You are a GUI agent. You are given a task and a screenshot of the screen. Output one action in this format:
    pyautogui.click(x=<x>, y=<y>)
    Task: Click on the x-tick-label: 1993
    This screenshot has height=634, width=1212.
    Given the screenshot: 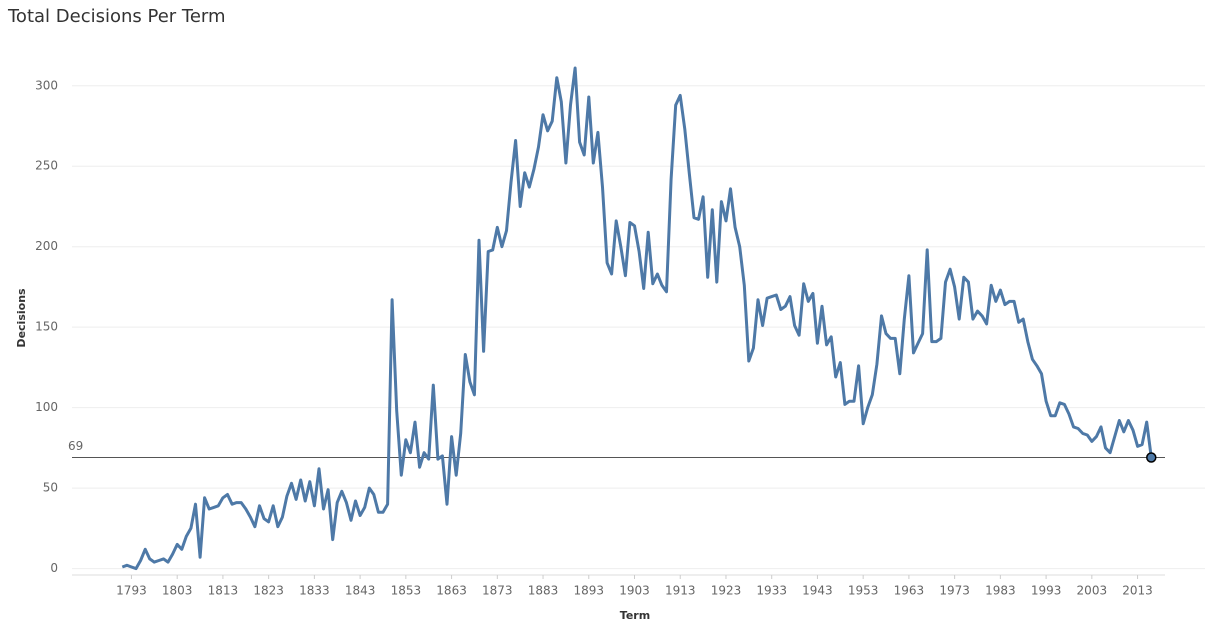 What is the action you would take?
    pyautogui.click(x=1046, y=591)
    